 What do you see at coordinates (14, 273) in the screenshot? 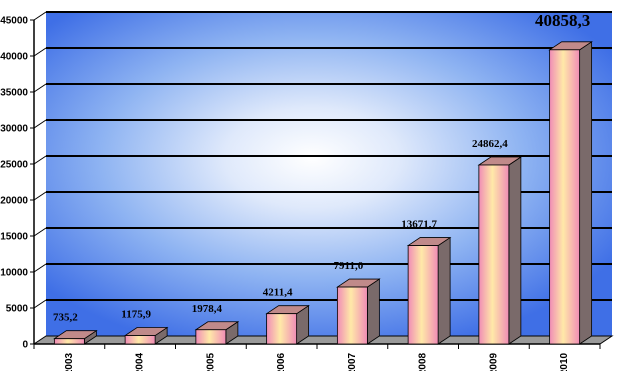
I see `y-tick-label: 10000` at bounding box center [14, 273].